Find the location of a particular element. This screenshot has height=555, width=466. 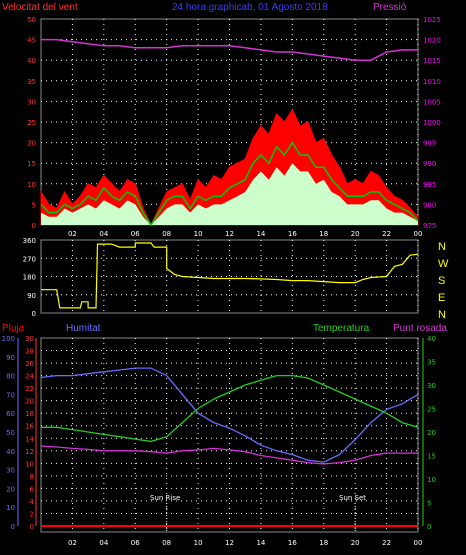

humidity-tick: 10 is located at coordinates (10, 508).